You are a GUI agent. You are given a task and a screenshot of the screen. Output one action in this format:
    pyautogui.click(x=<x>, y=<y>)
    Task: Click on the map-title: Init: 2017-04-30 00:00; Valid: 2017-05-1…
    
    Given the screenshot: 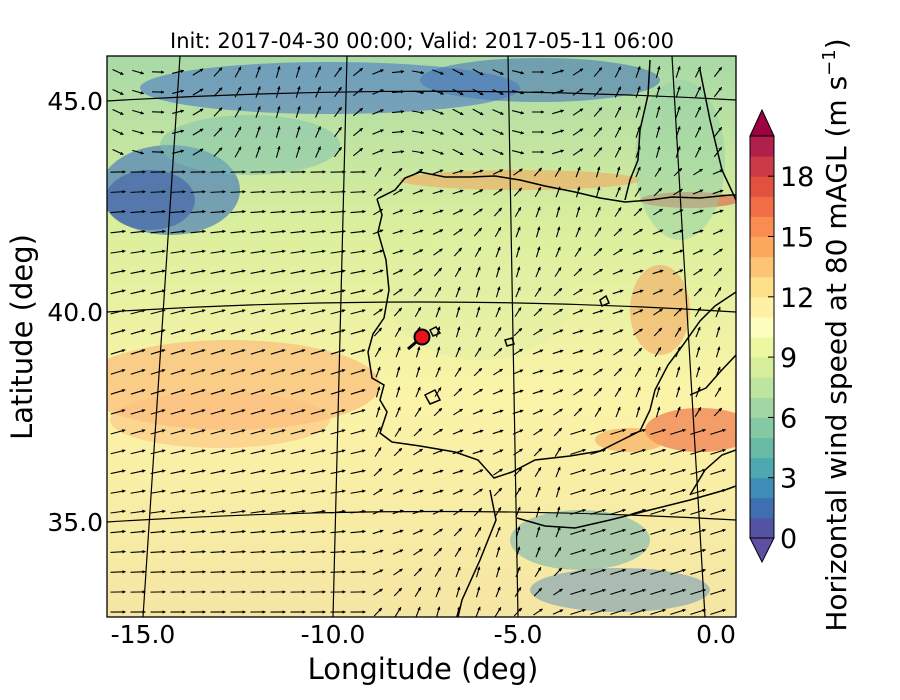 What is the action you would take?
    pyautogui.click(x=422, y=41)
    